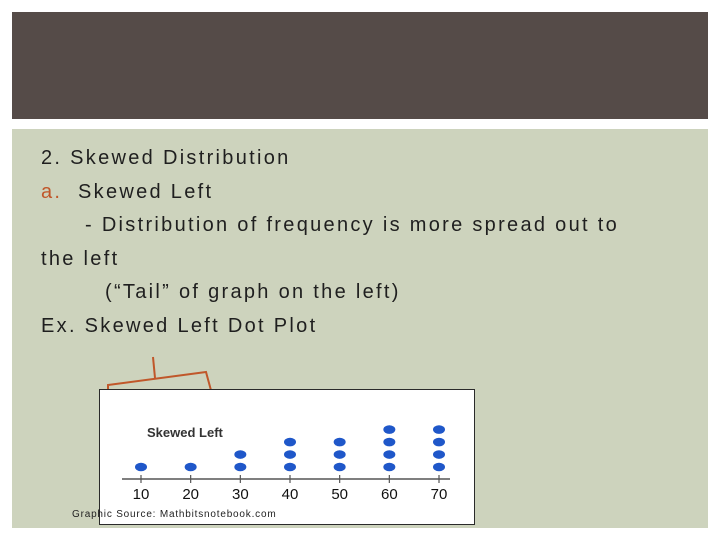 This screenshot has width=720, height=540. Describe the element at coordinates (361, 193) in the screenshot. I see `subheading-skewed-left: a. Skewed Left` at that location.